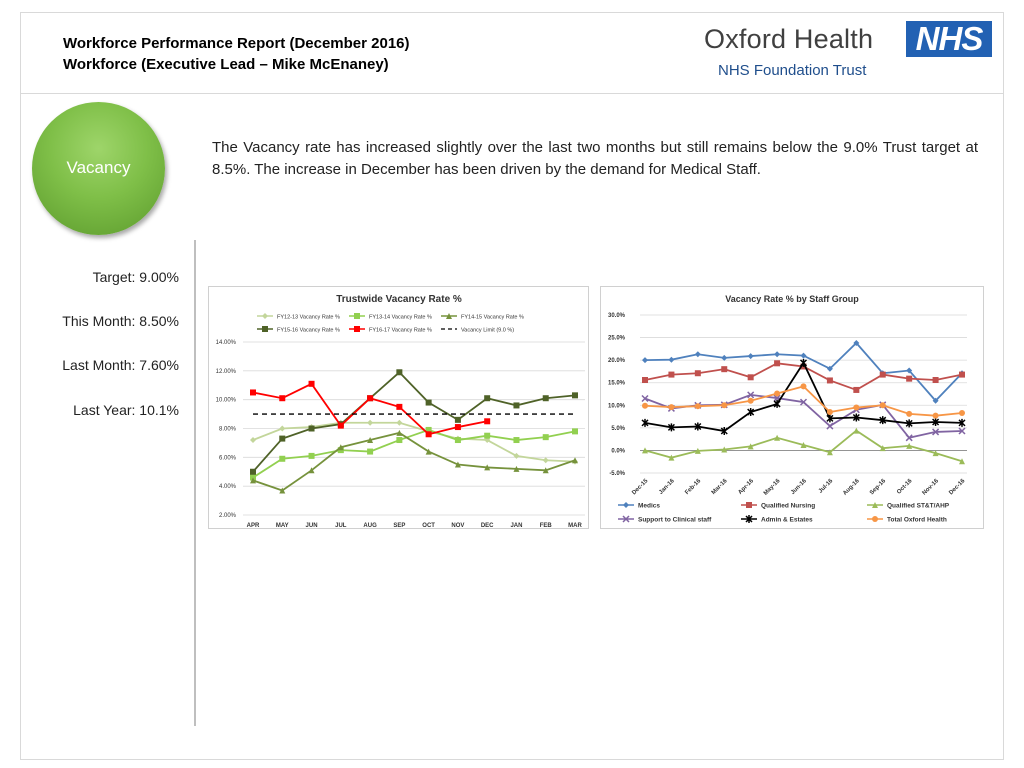 The height and width of the screenshot is (768, 1024). I want to click on chart-title: Vacancy Rate % by Staff Group, so click(792, 299).